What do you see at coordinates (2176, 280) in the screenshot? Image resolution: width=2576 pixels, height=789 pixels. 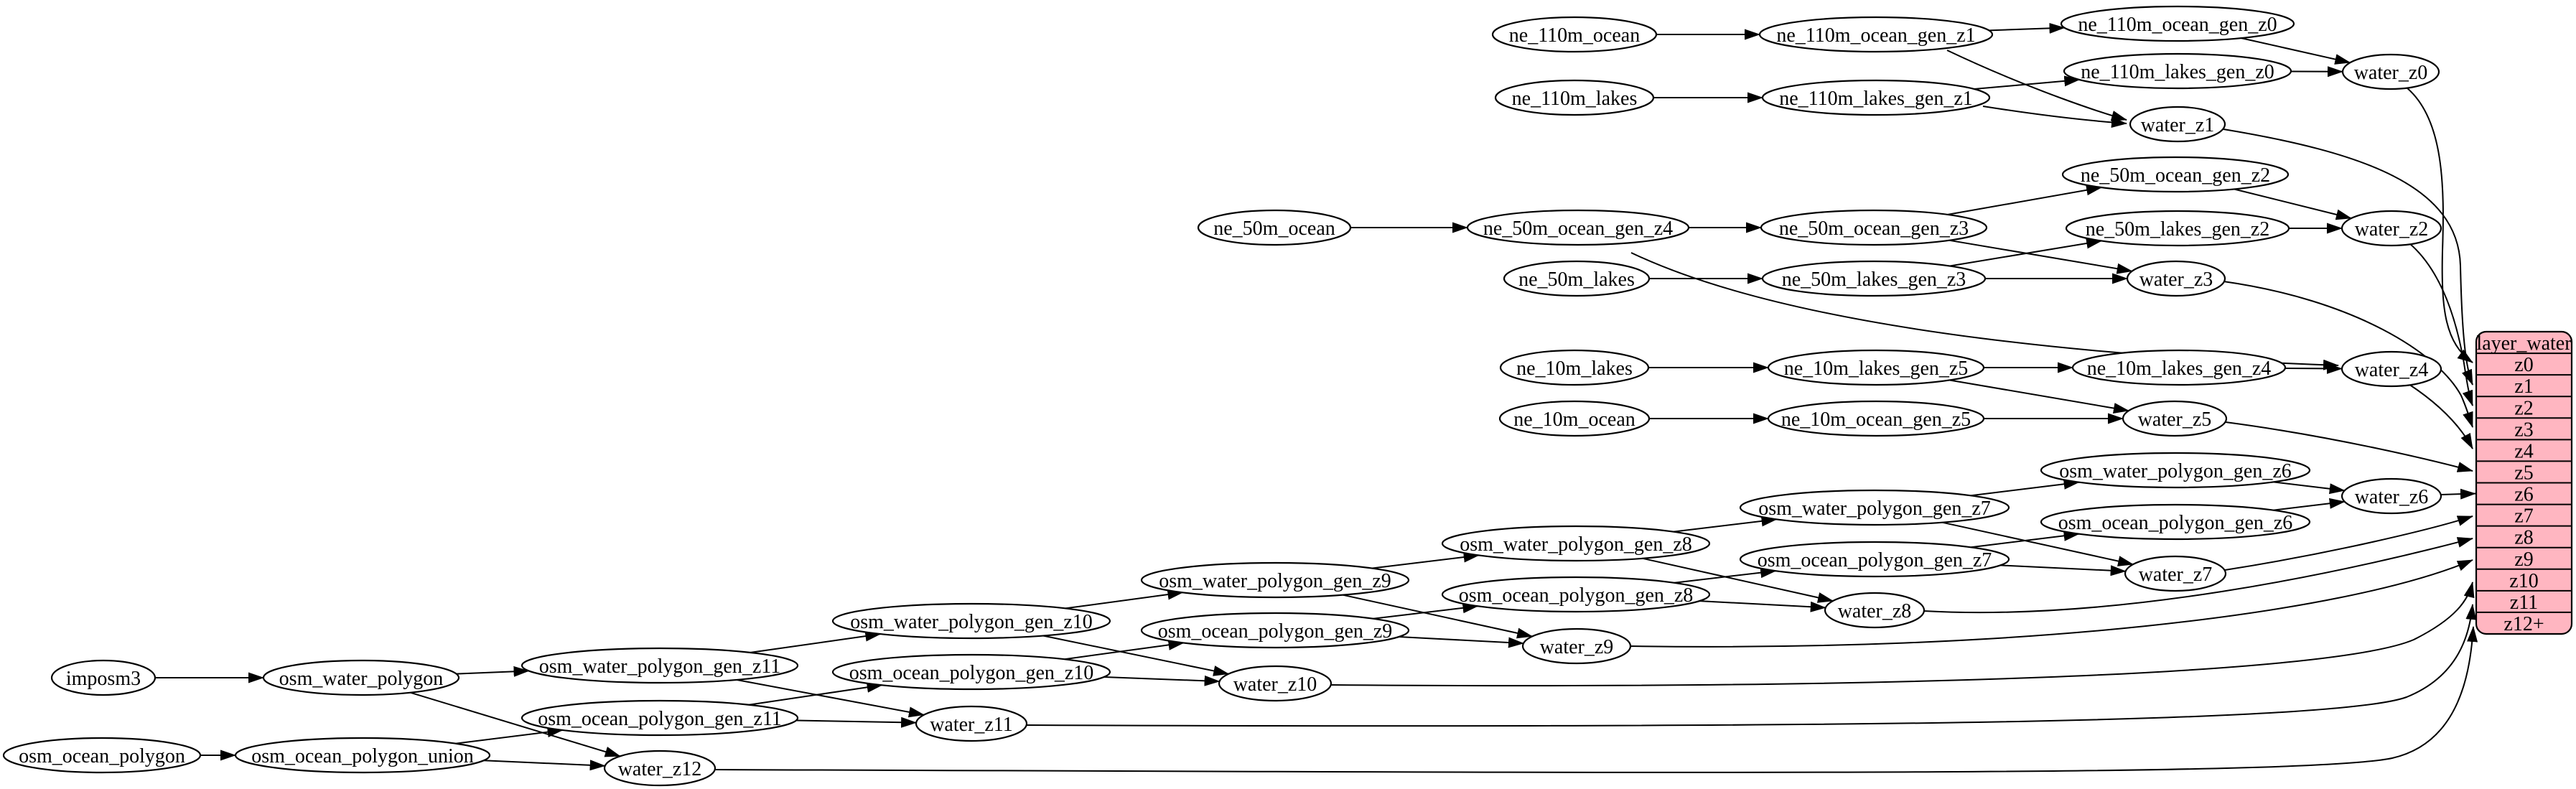 I see `node-label-water_z3: water_z3` at bounding box center [2176, 280].